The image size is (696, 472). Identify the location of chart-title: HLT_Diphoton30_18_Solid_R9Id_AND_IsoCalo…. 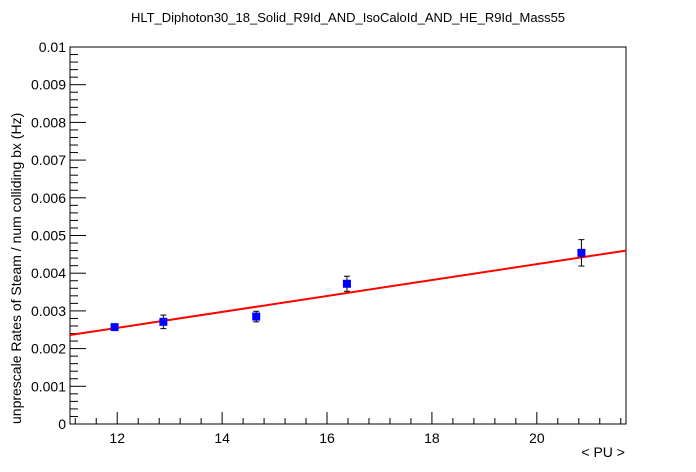
(348, 17).